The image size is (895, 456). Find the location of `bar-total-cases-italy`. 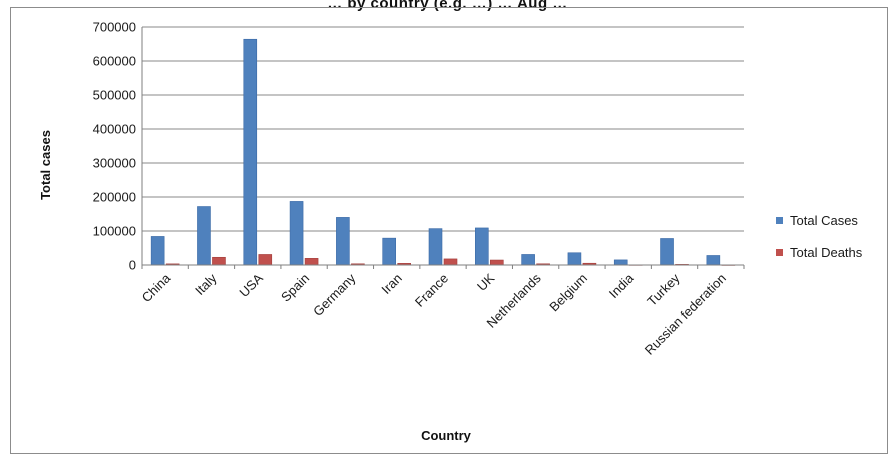

bar-total-cases-italy is located at coordinates (204, 236).